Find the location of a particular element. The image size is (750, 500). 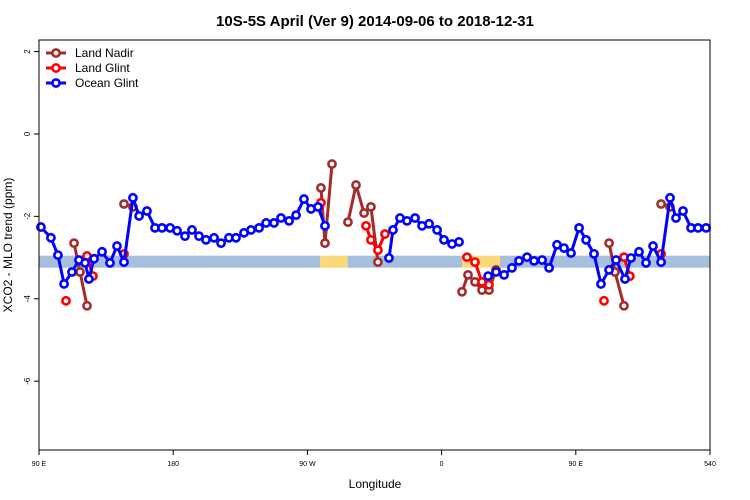

y-axis-label: XCO2 - MLO trend (ppm) is located at coordinates (8, 245).